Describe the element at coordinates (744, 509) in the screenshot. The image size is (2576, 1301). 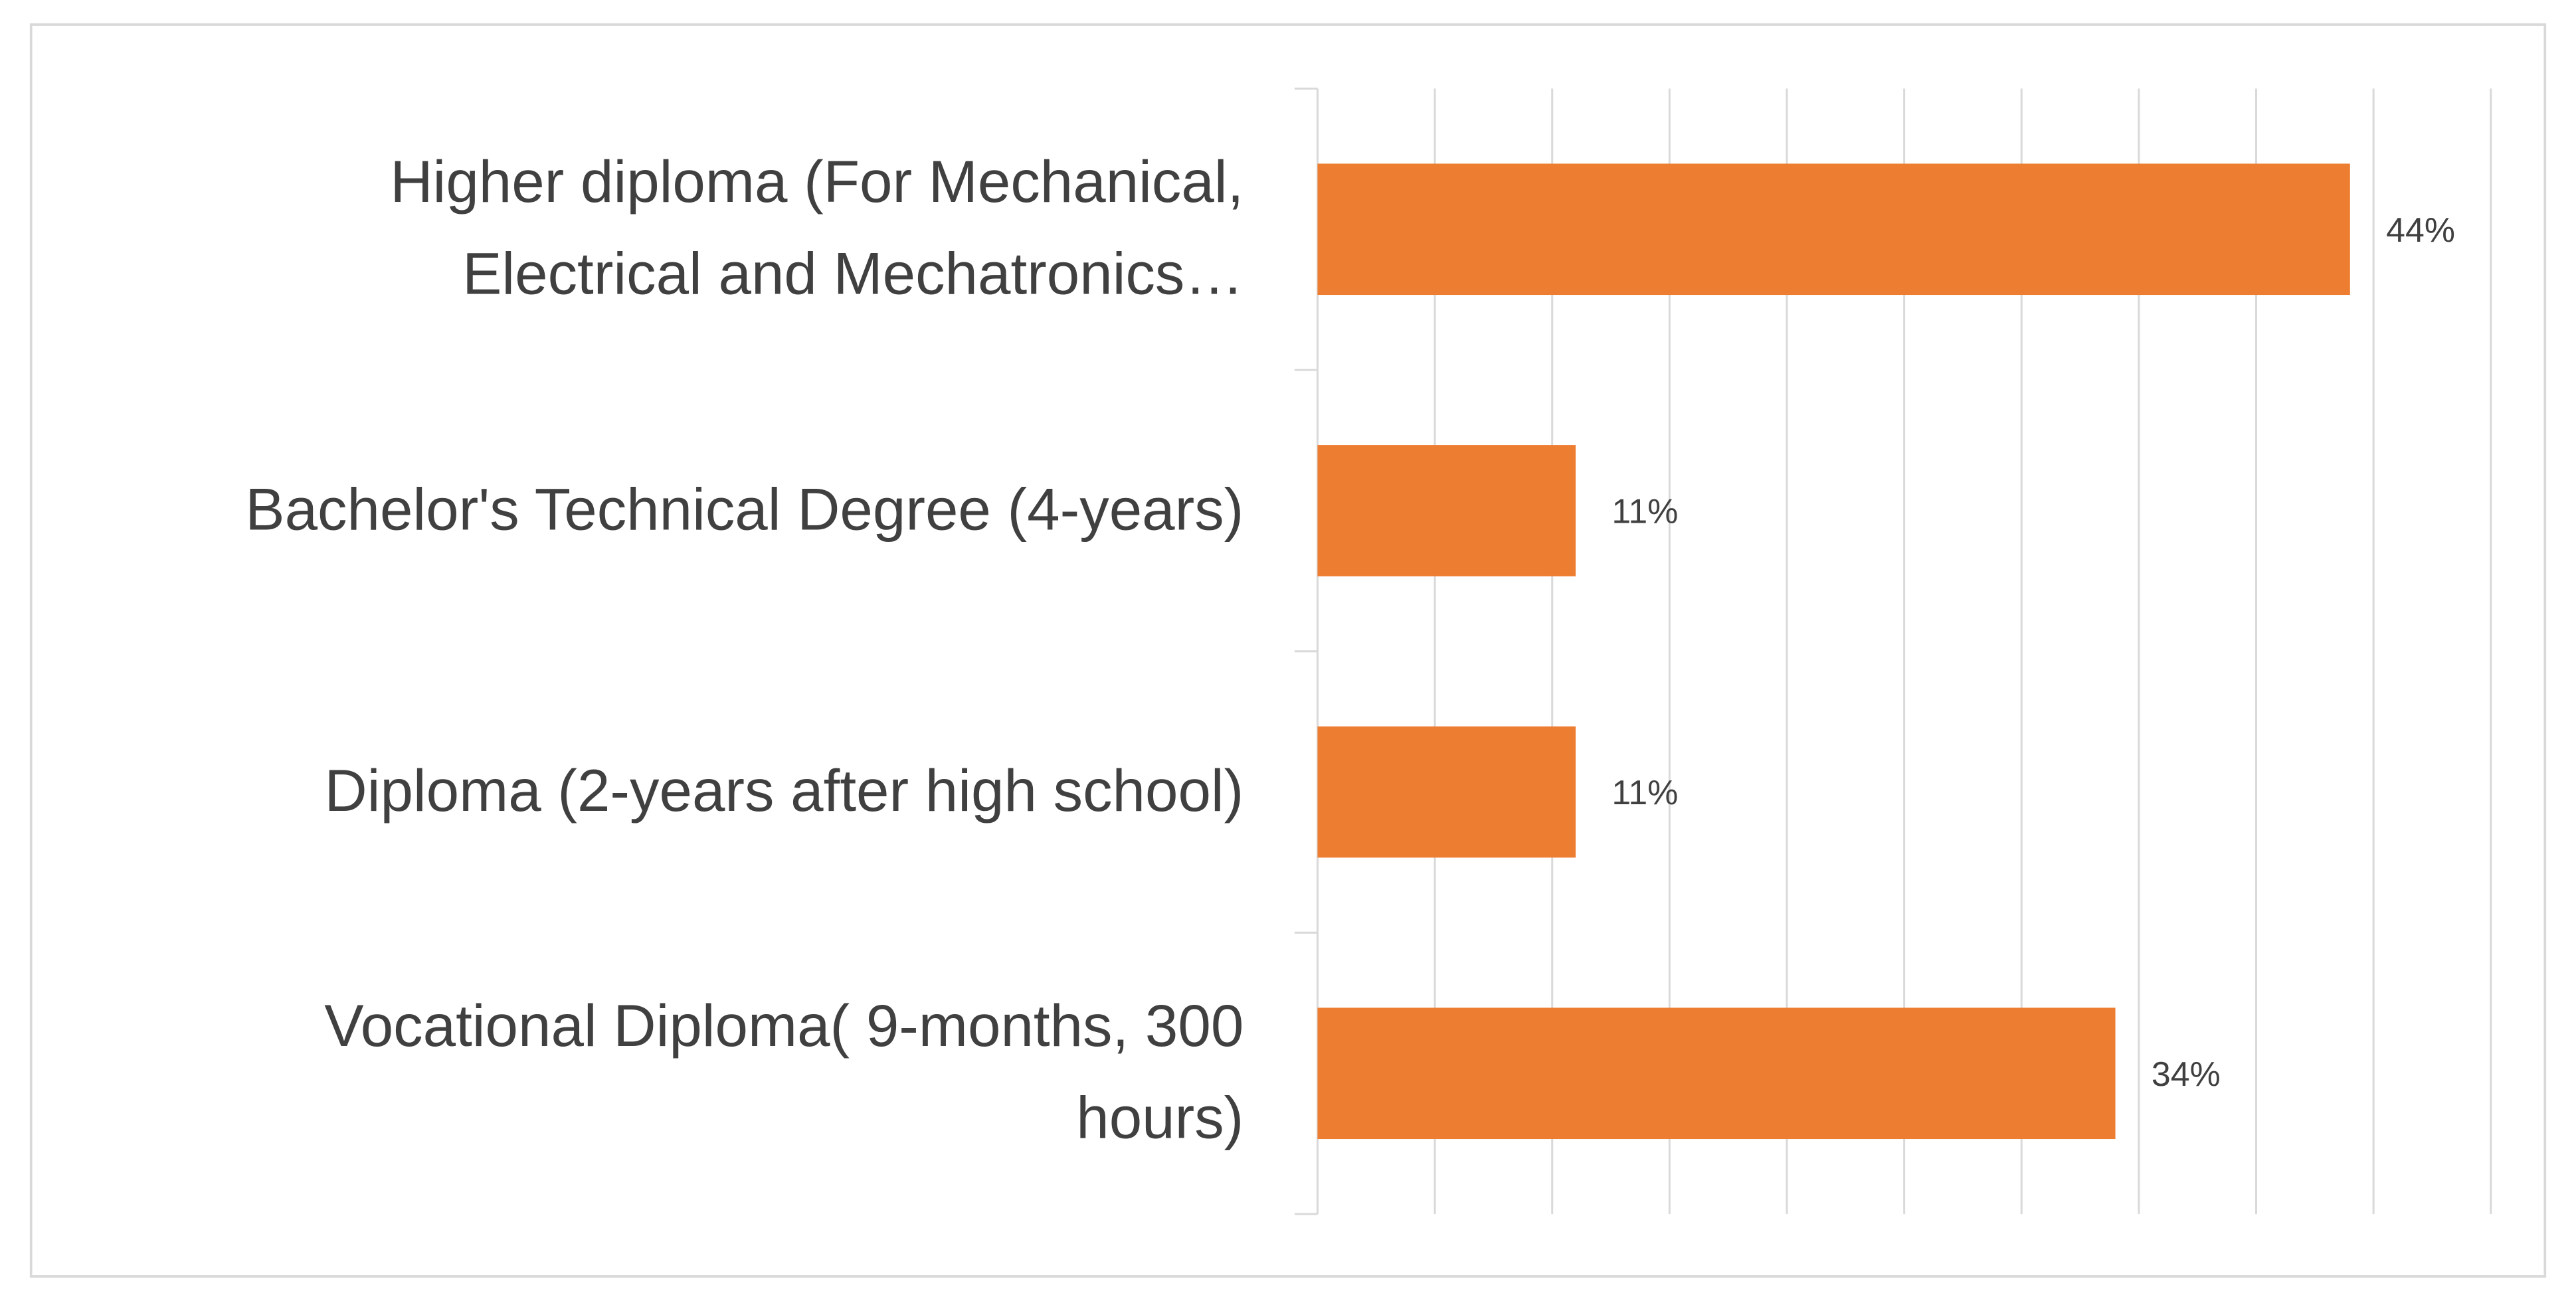
I see `y-tick-label: Bachelor's Technical Degree (4-years)` at that location.